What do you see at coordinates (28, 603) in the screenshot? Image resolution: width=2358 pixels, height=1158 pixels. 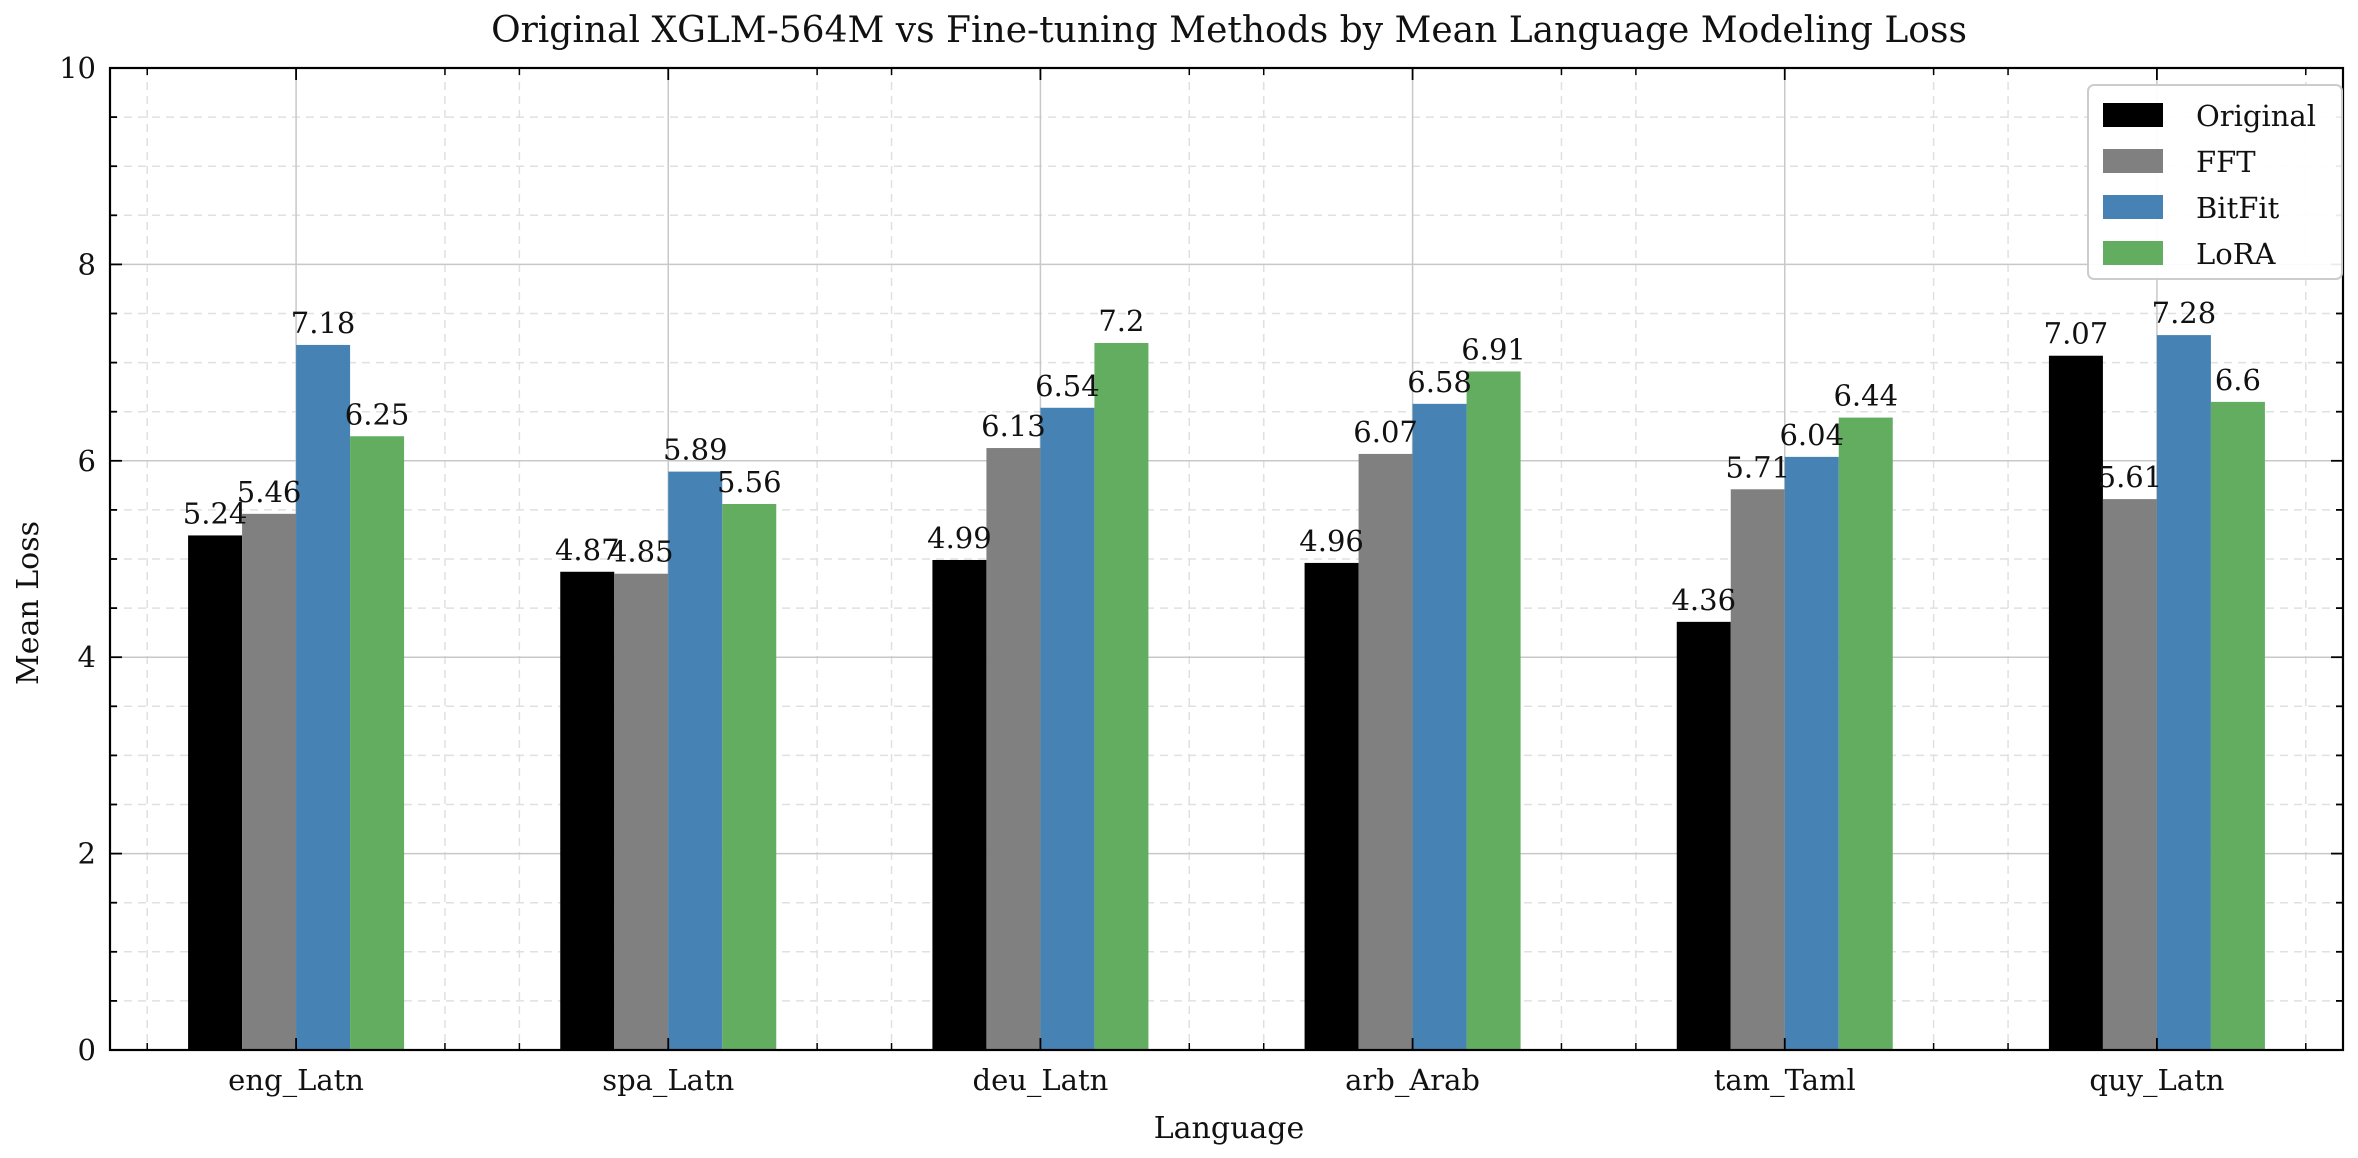 I see `y-axis-label: Mean Loss` at bounding box center [28, 603].